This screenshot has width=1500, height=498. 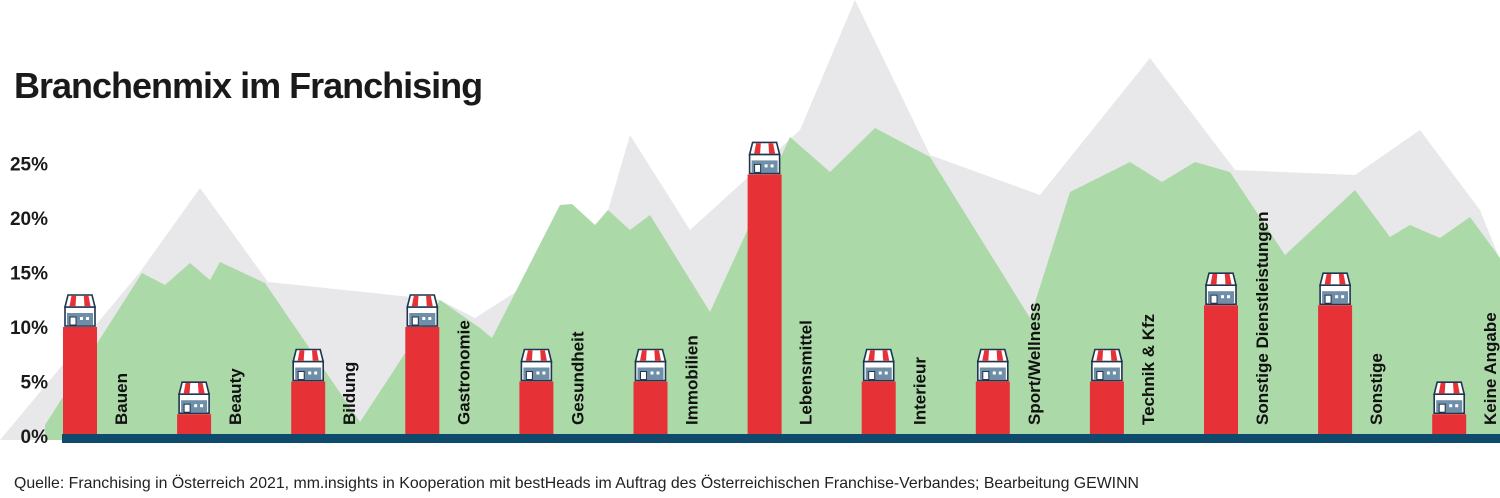 I want to click on category-label: Beauty, so click(x=235, y=396).